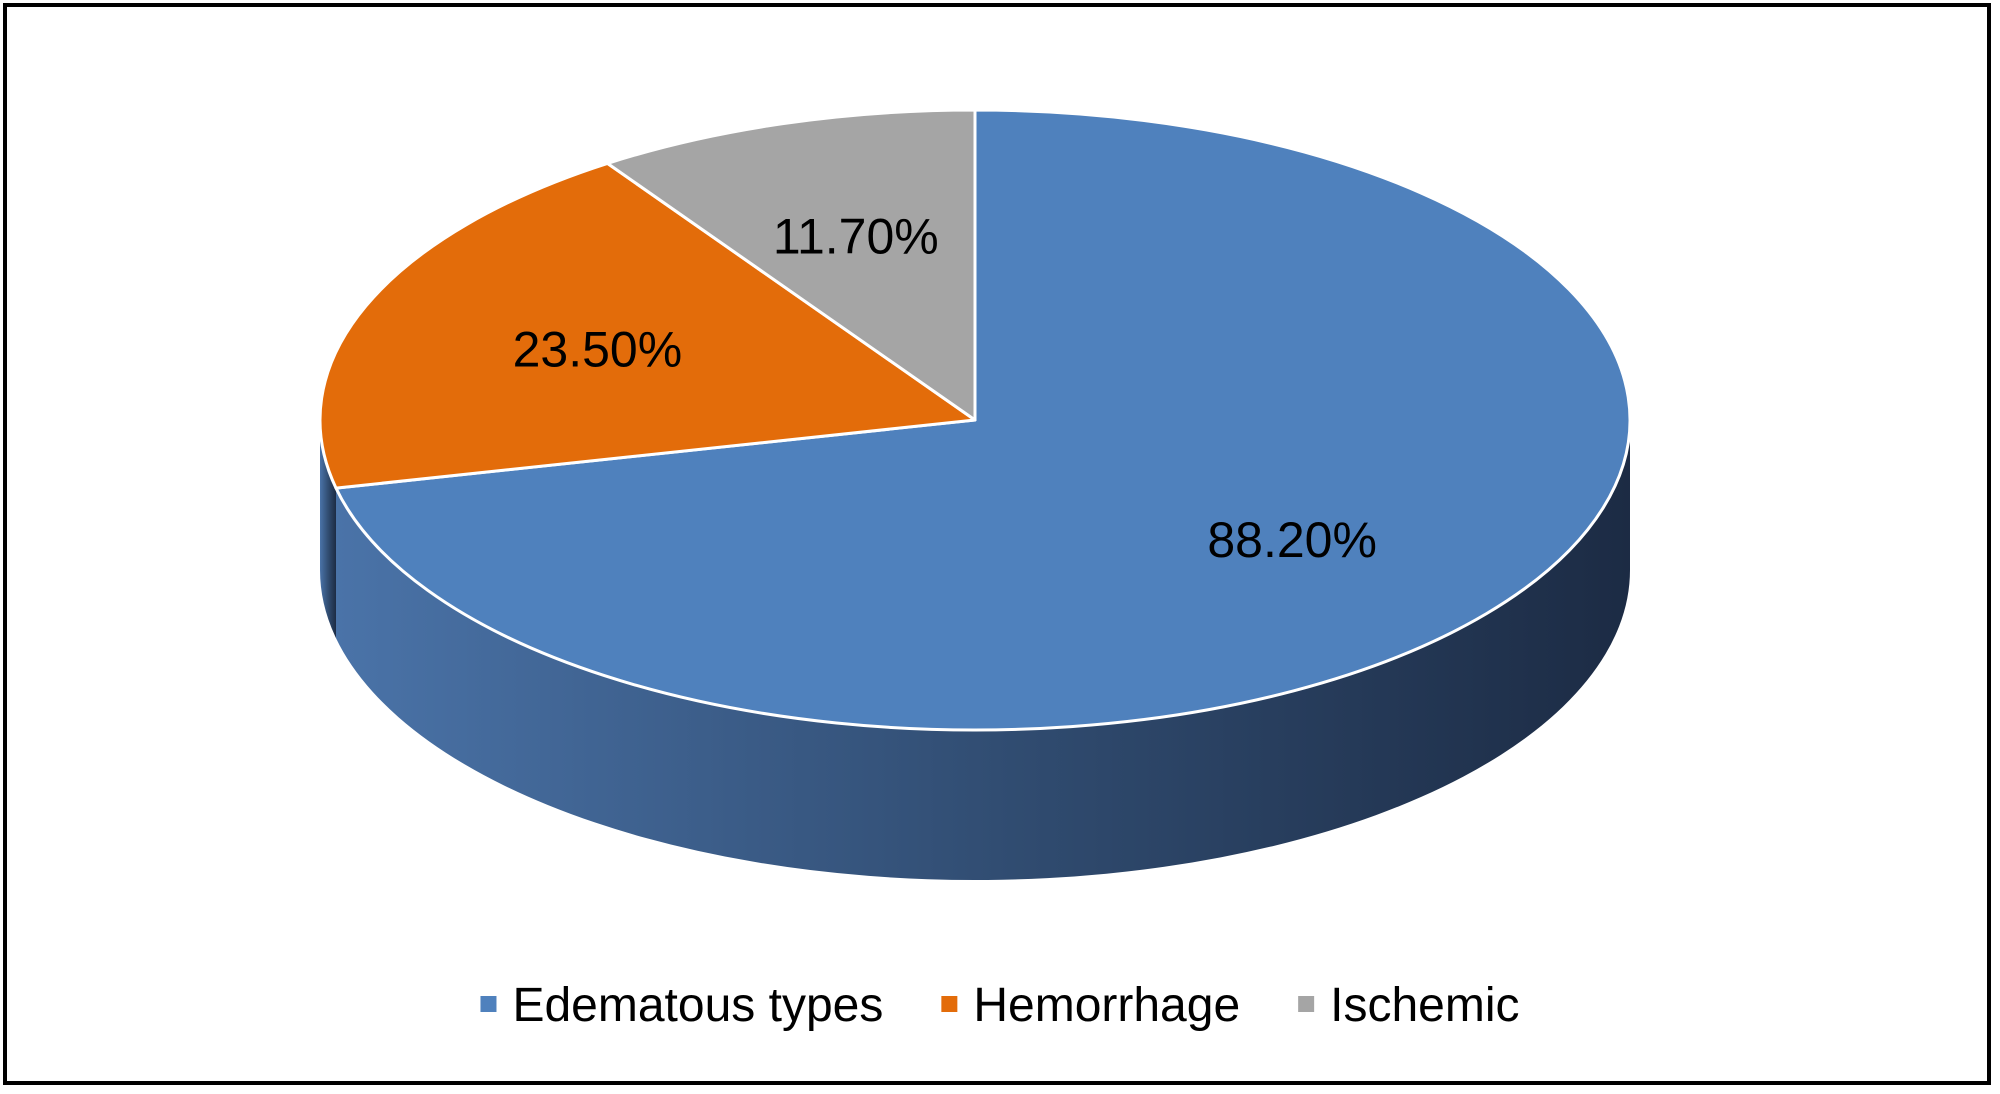 The height and width of the screenshot is (1094, 2000). I want to click on pie-slice-ischemic, so click(791, 265).